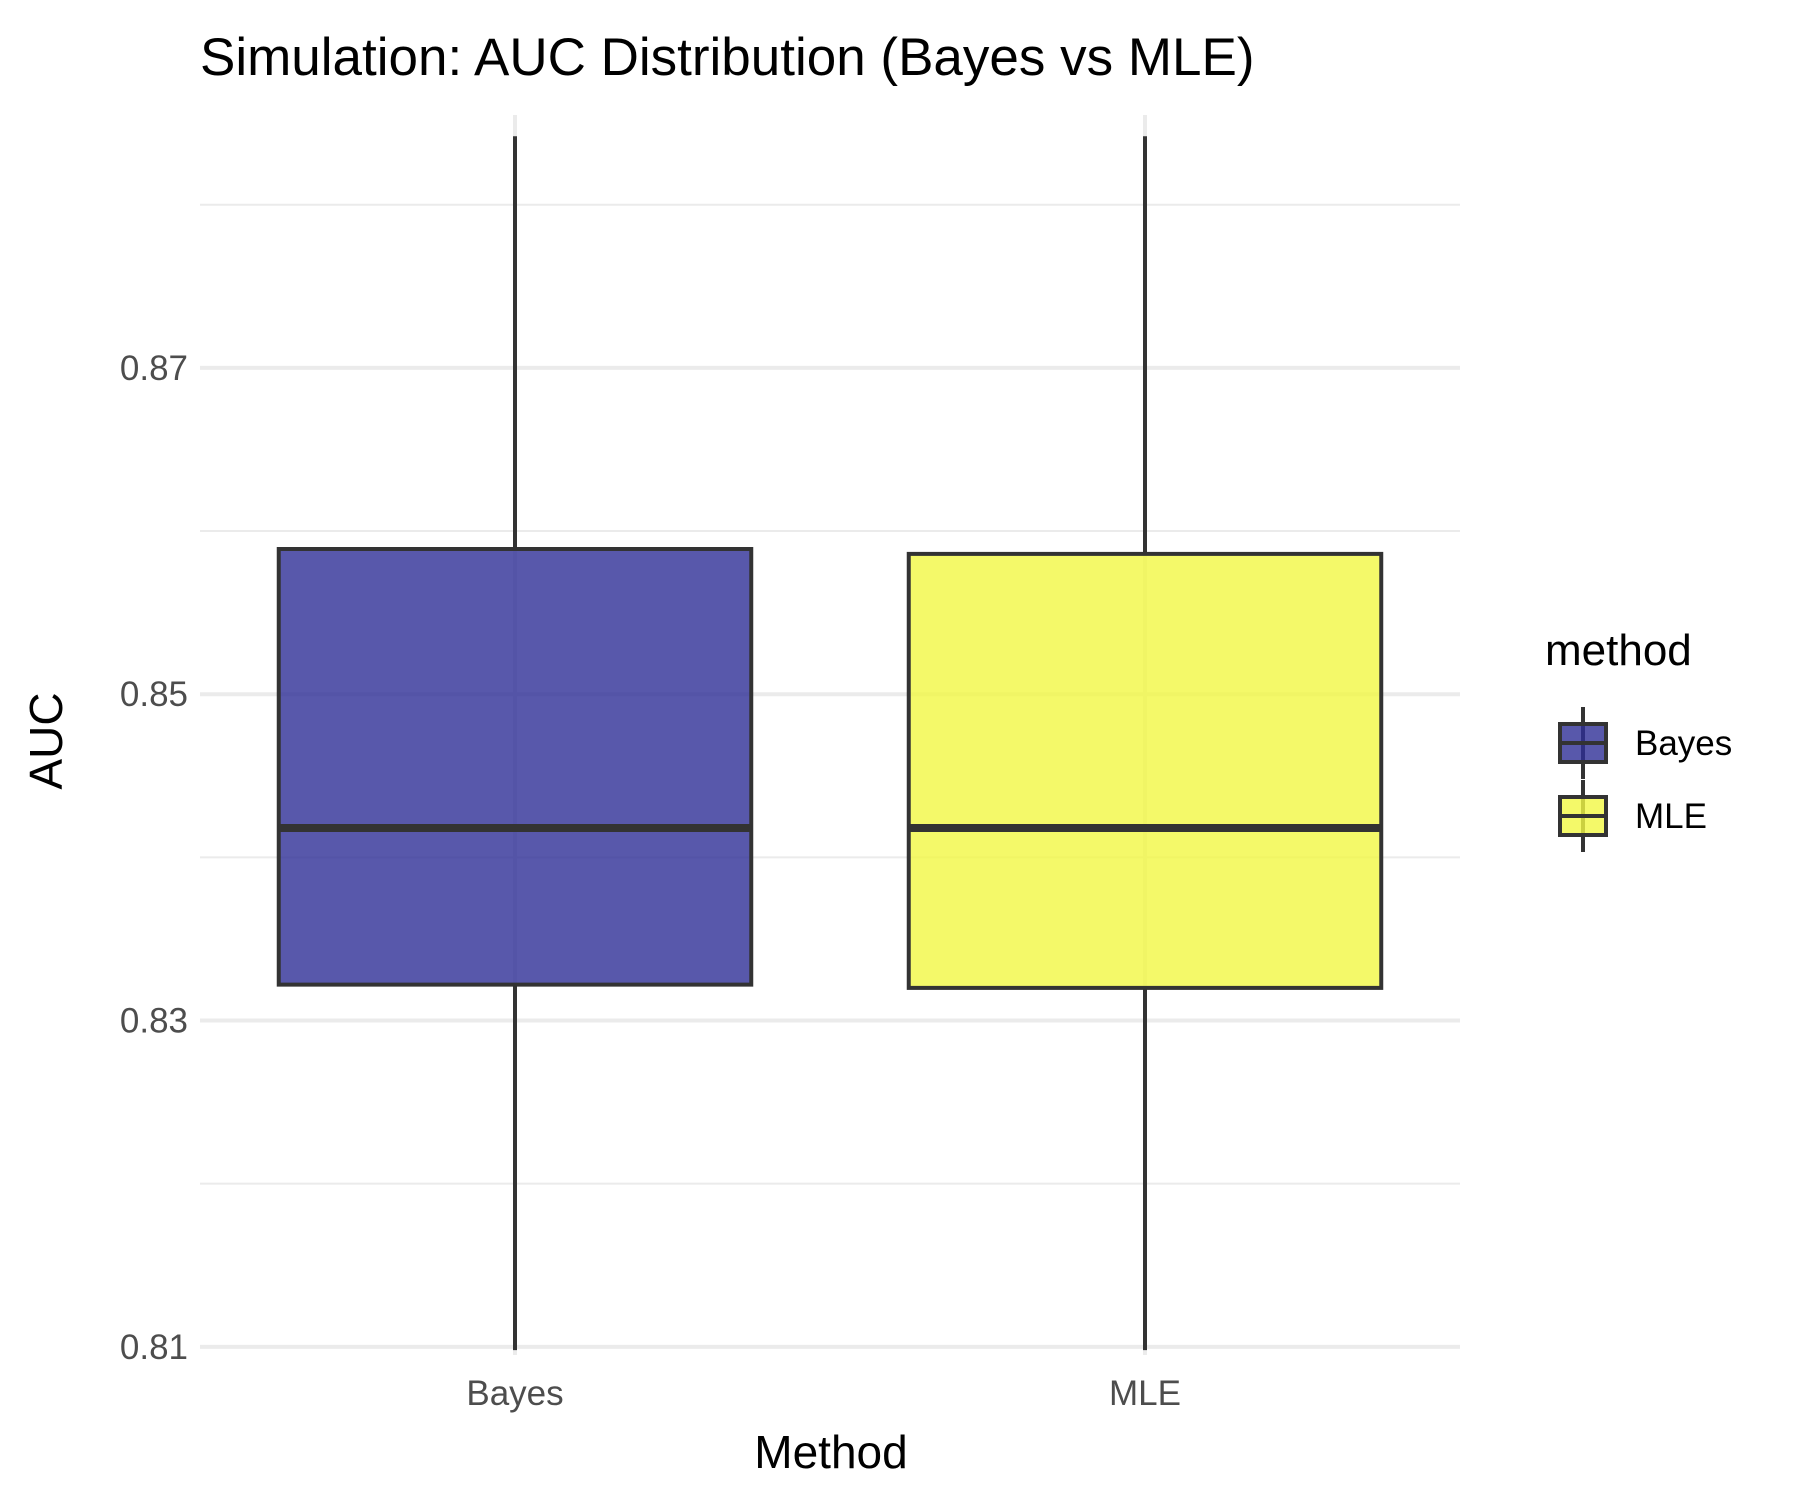 The height and width of the screenshot is (1500, 1800). I want to click on x-axis-ticks: Bayes MLE, so click(823, 1393).